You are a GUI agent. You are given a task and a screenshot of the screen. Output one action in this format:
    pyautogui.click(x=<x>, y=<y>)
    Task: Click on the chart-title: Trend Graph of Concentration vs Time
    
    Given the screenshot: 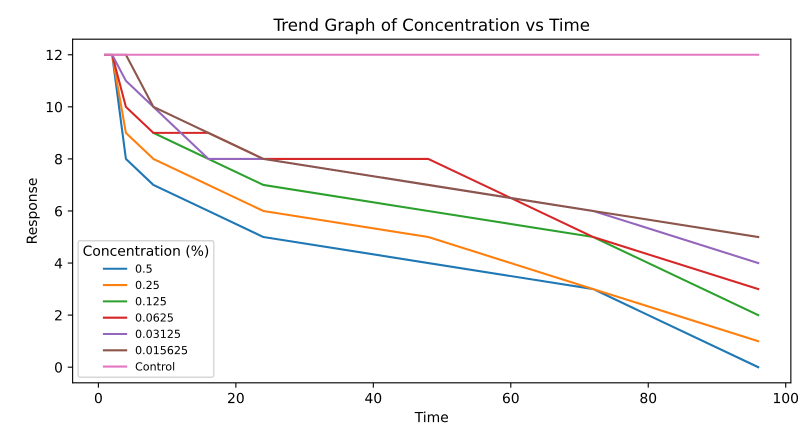 What is the action you would take?
    pyautogui.click(x=431, y=26)
    